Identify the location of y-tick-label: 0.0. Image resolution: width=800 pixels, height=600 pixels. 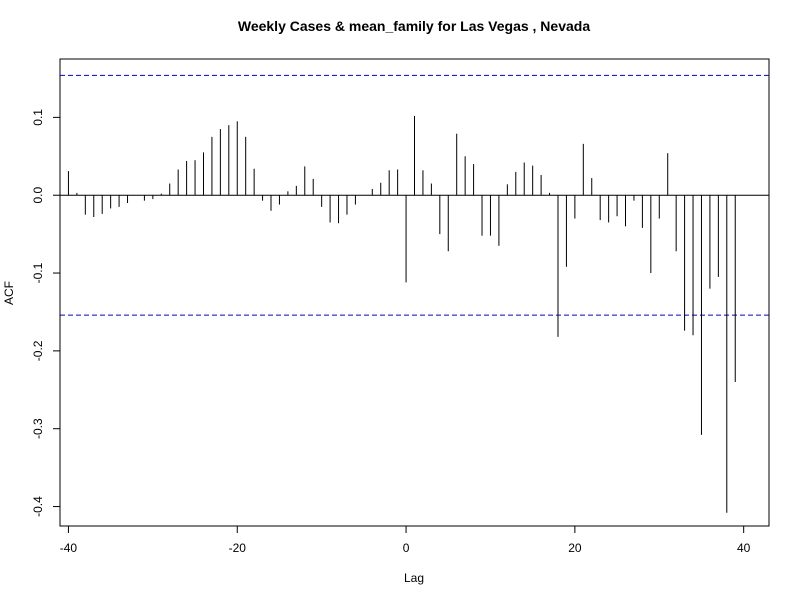
(38, 195).